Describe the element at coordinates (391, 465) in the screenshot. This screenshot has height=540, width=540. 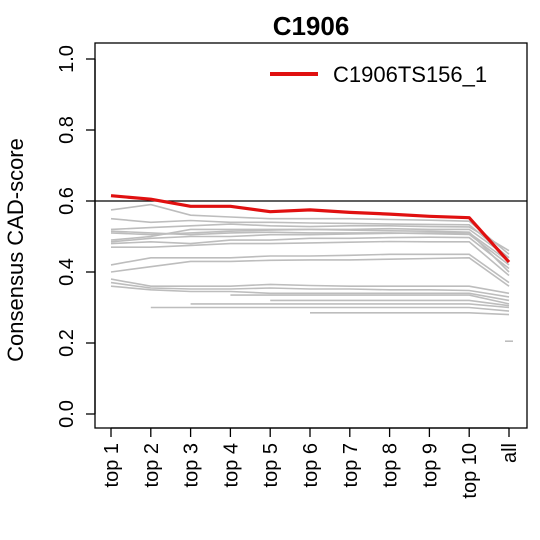
I see `x-tick-label: top 8` at that location.